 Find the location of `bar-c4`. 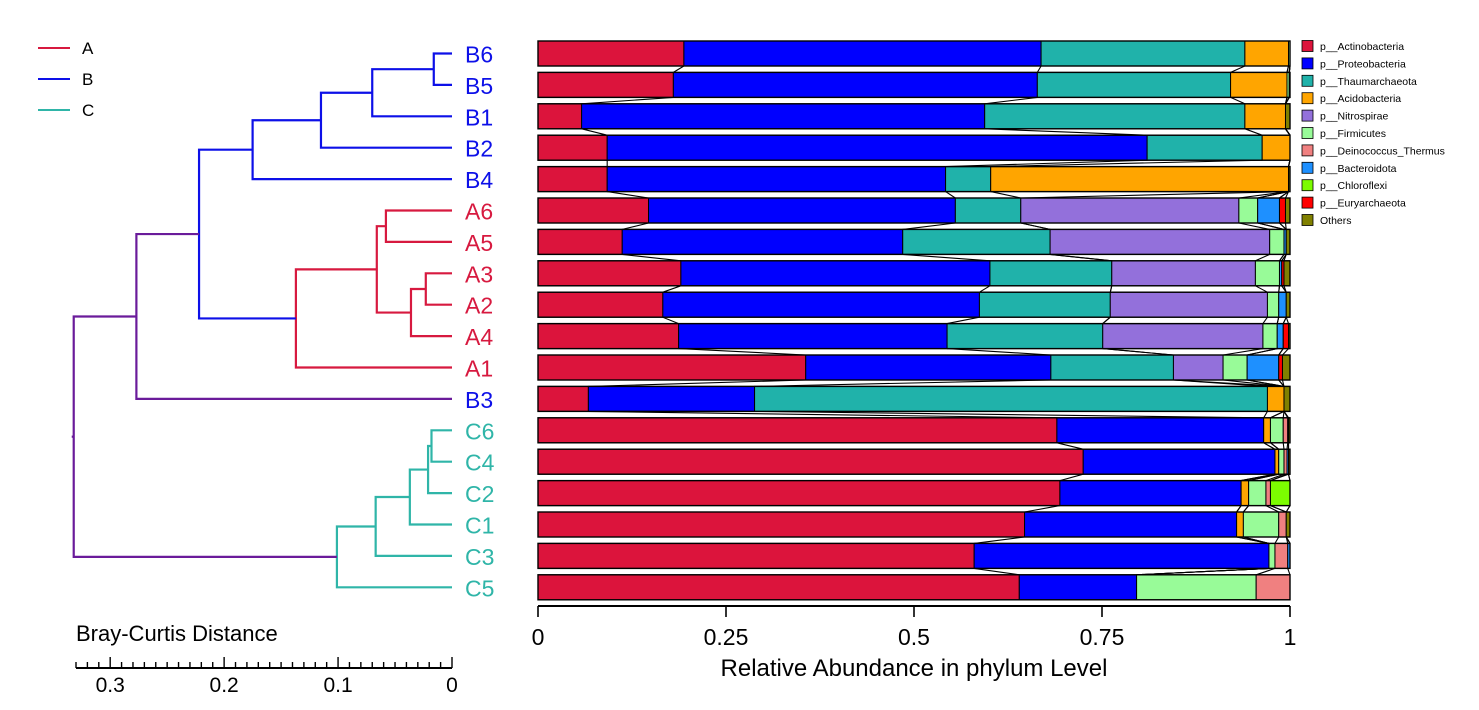

bar-c4 is located at coordinates (914, 461).